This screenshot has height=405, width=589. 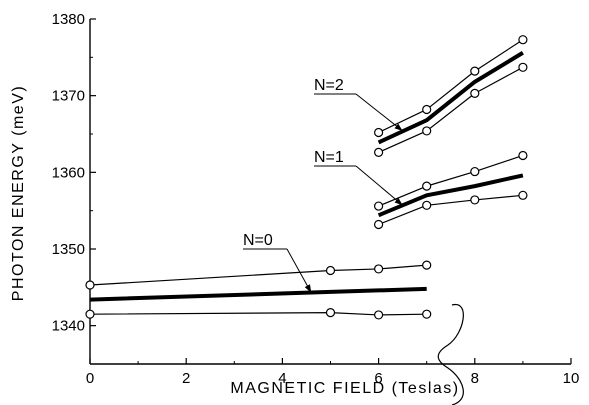 What do you see at coordinates (68, 249) in the screenshot?
I see `y-tick-label: 1350` at bounding box center [68, 249].